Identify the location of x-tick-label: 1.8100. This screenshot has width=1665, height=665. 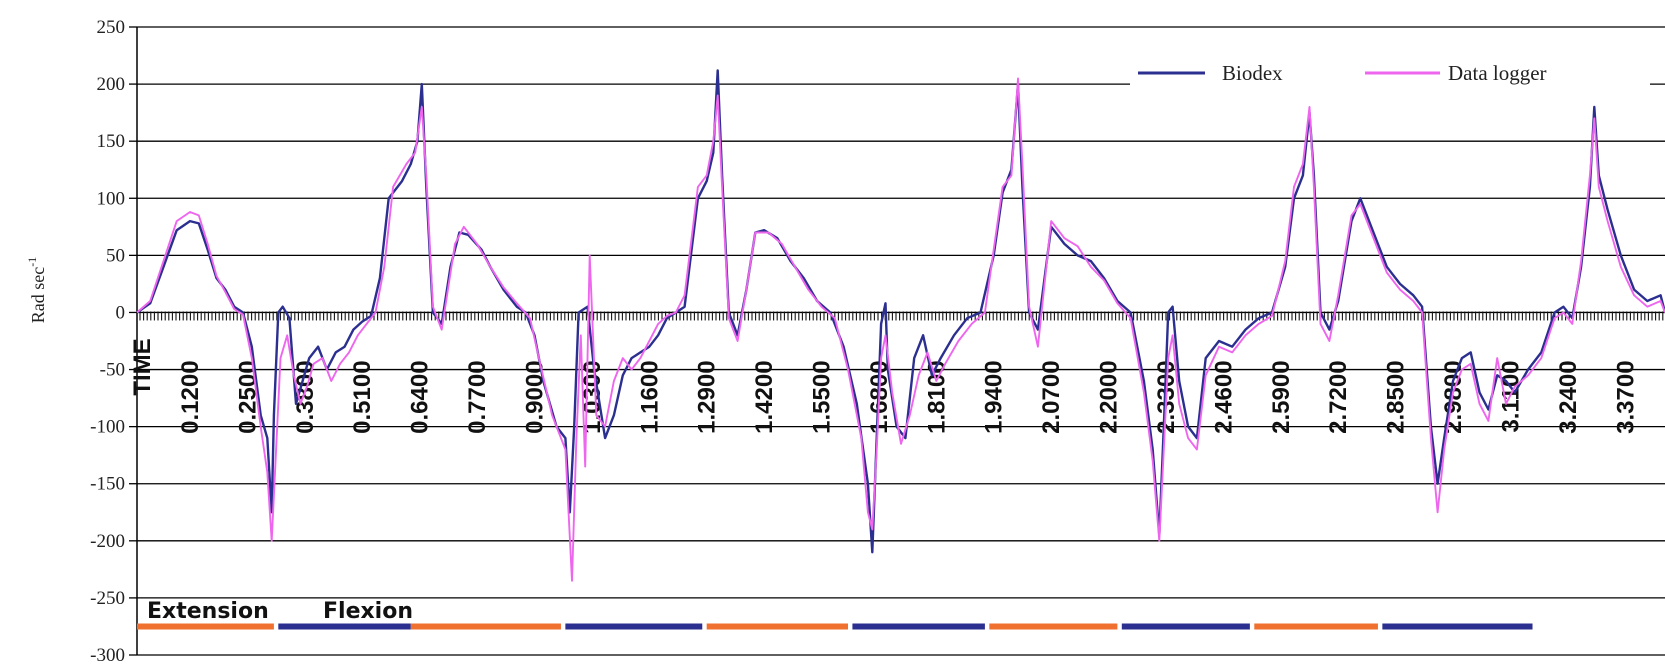
(936, 396).